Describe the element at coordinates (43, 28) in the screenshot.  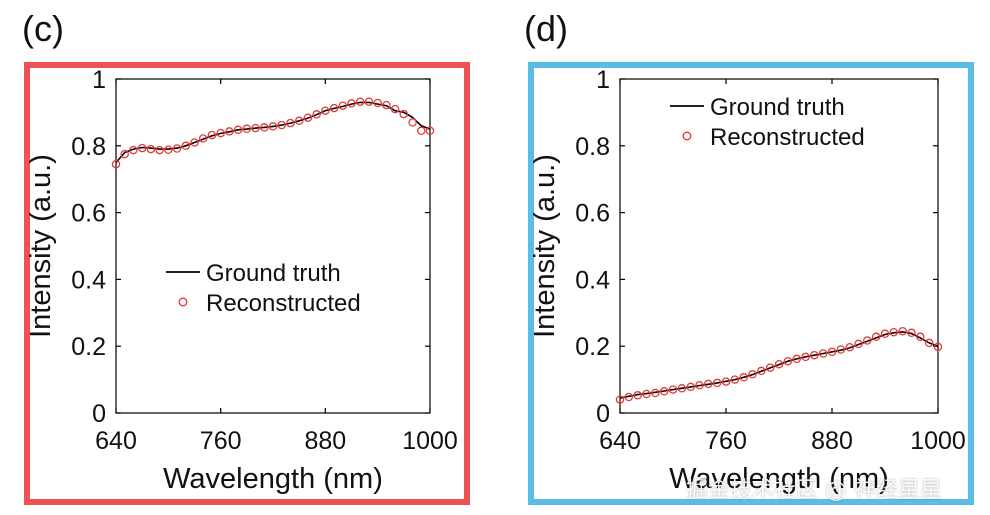
I see `panel-label-c: (c)` at that location.